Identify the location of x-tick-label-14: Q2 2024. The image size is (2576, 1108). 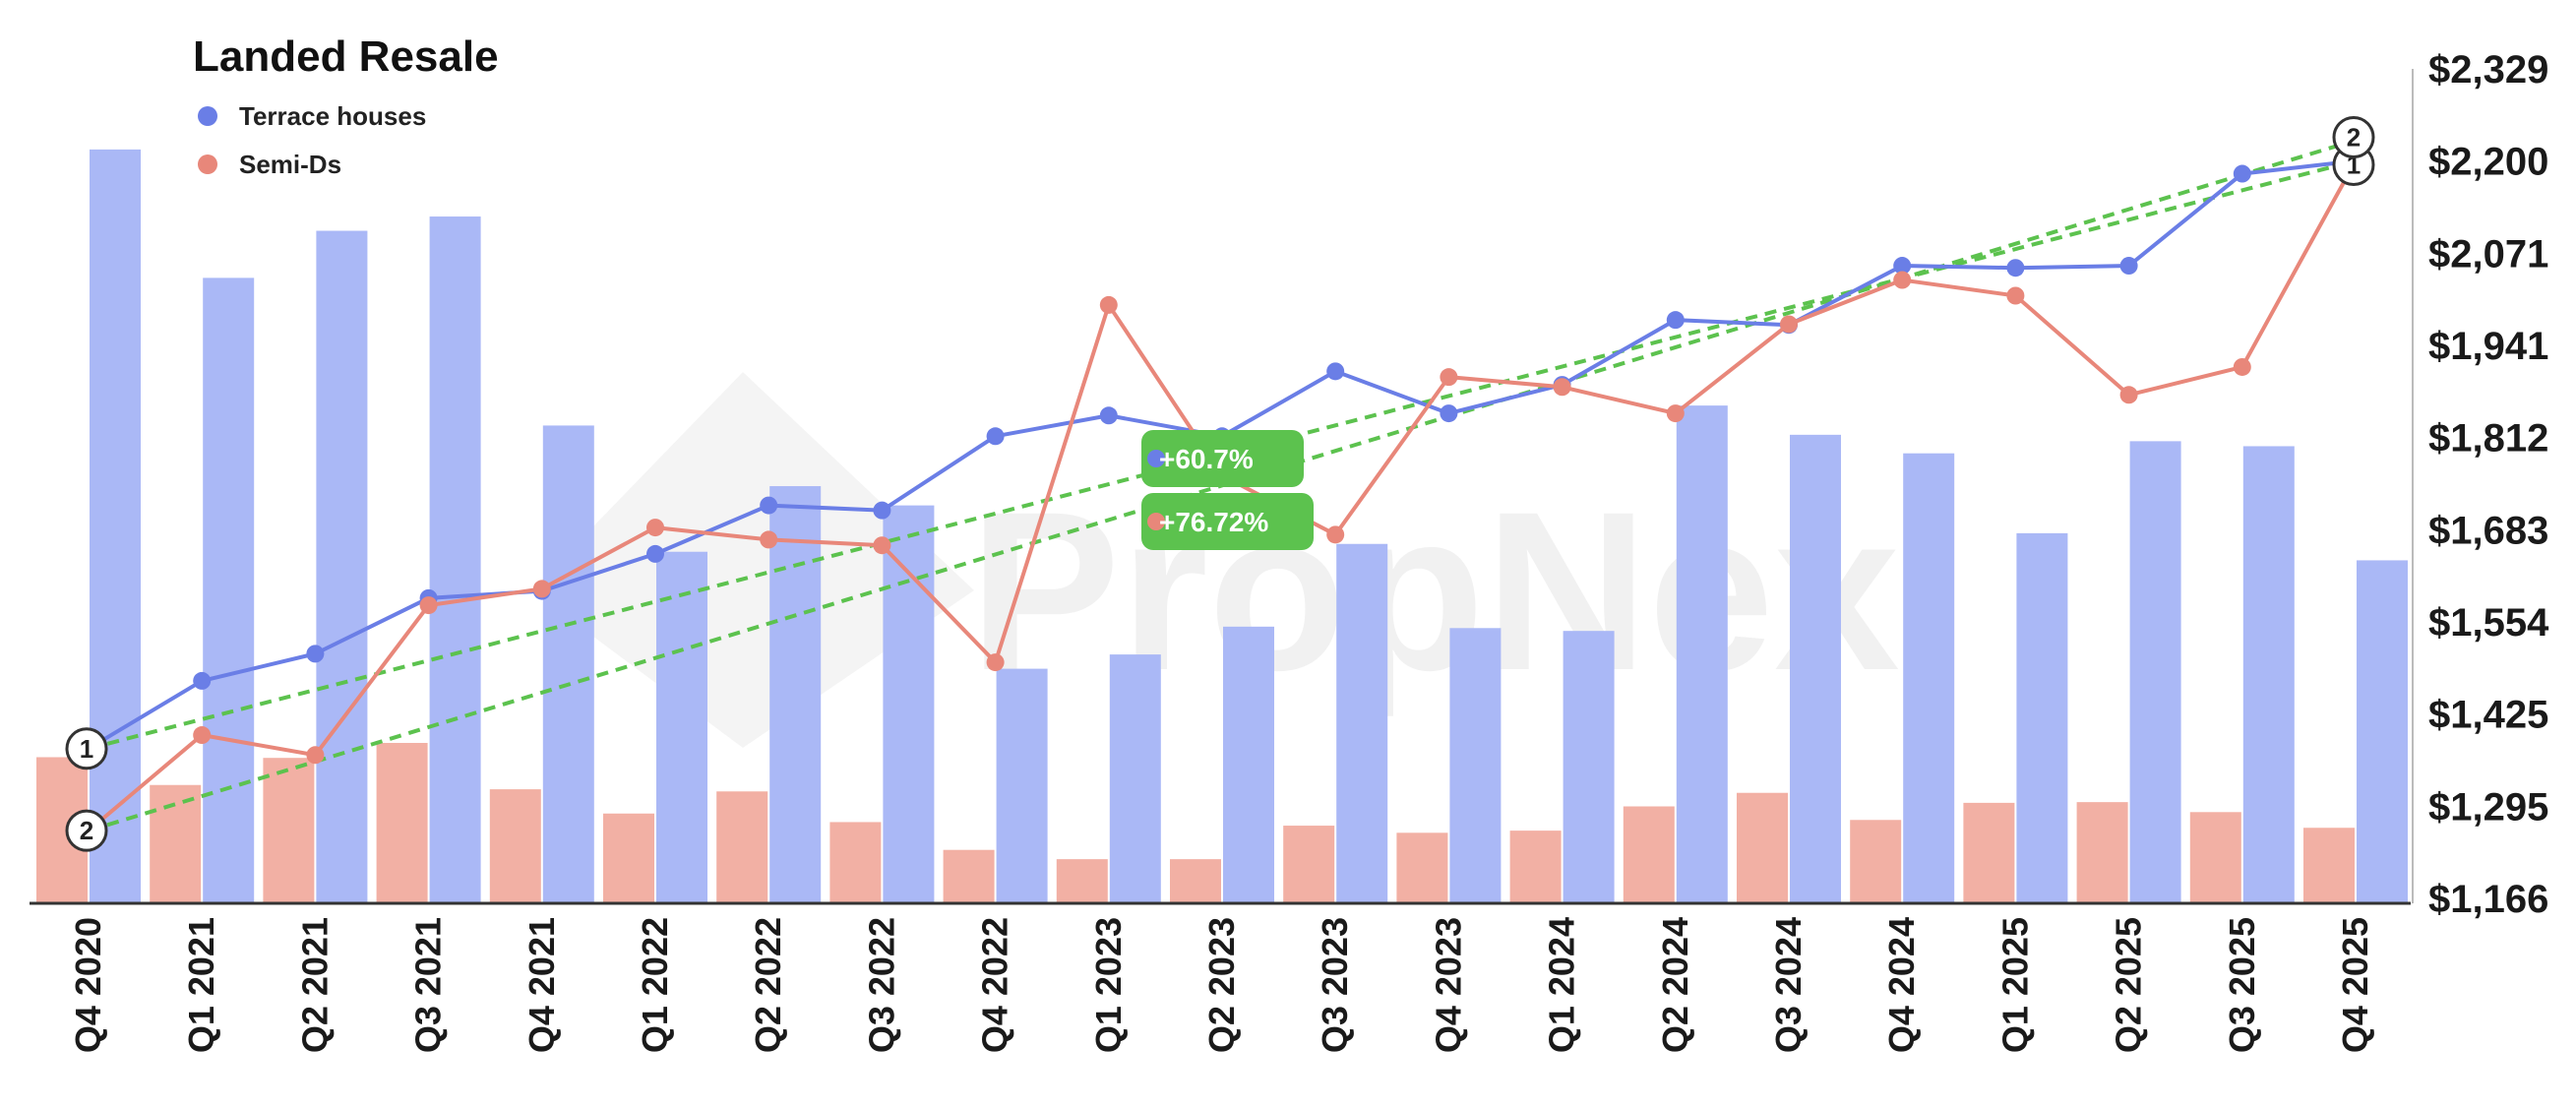
(1675, 985).